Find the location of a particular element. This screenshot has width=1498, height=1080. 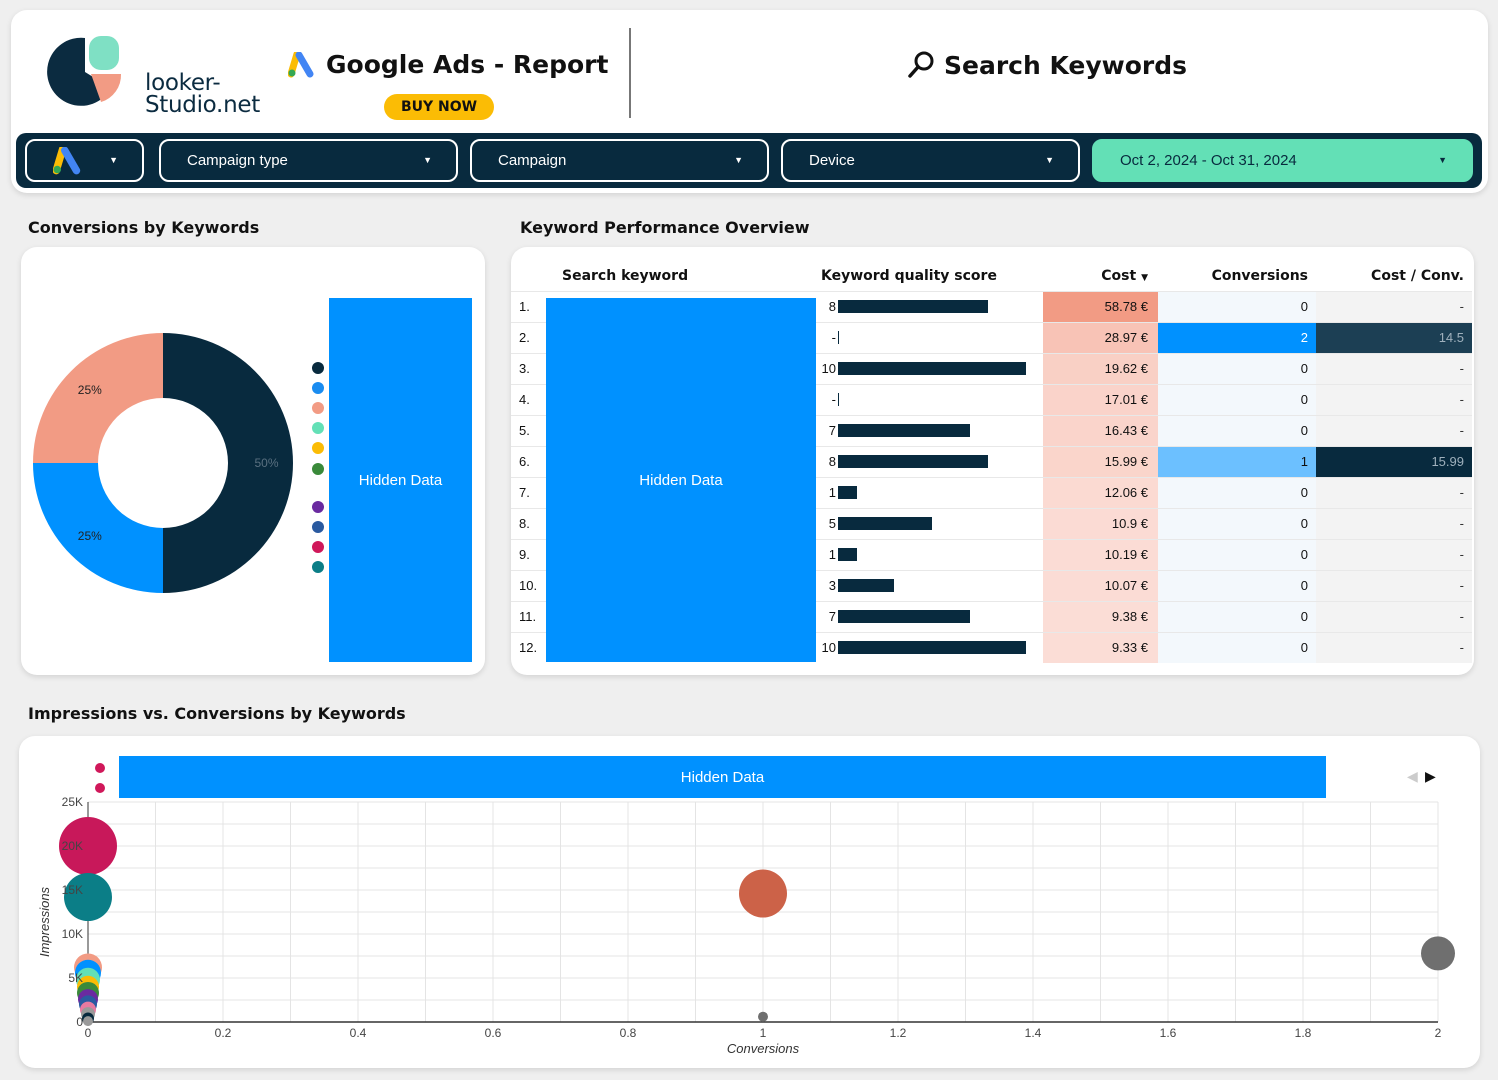

quality-score-cell: 7 is located at coordinates (929, 430).